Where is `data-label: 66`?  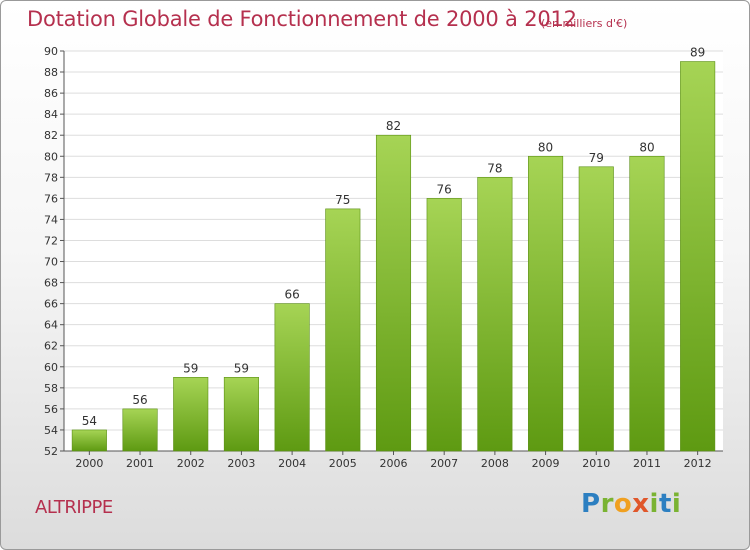
data-label: 66 is located at coordinates (291, 295).